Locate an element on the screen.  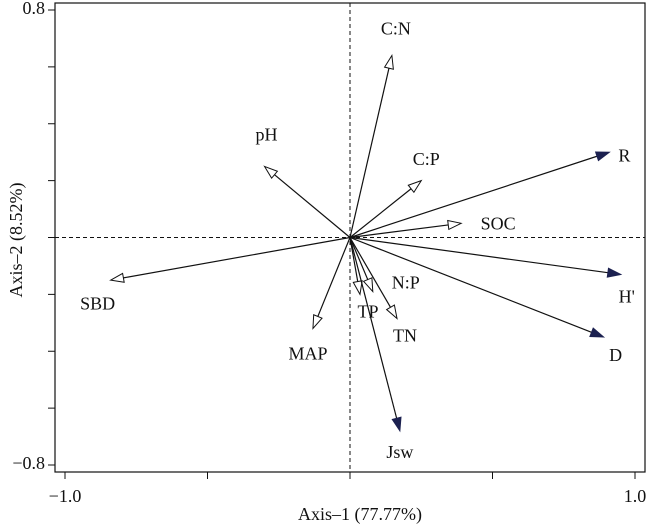
vector-label: D is located at coordinates (615, 355).